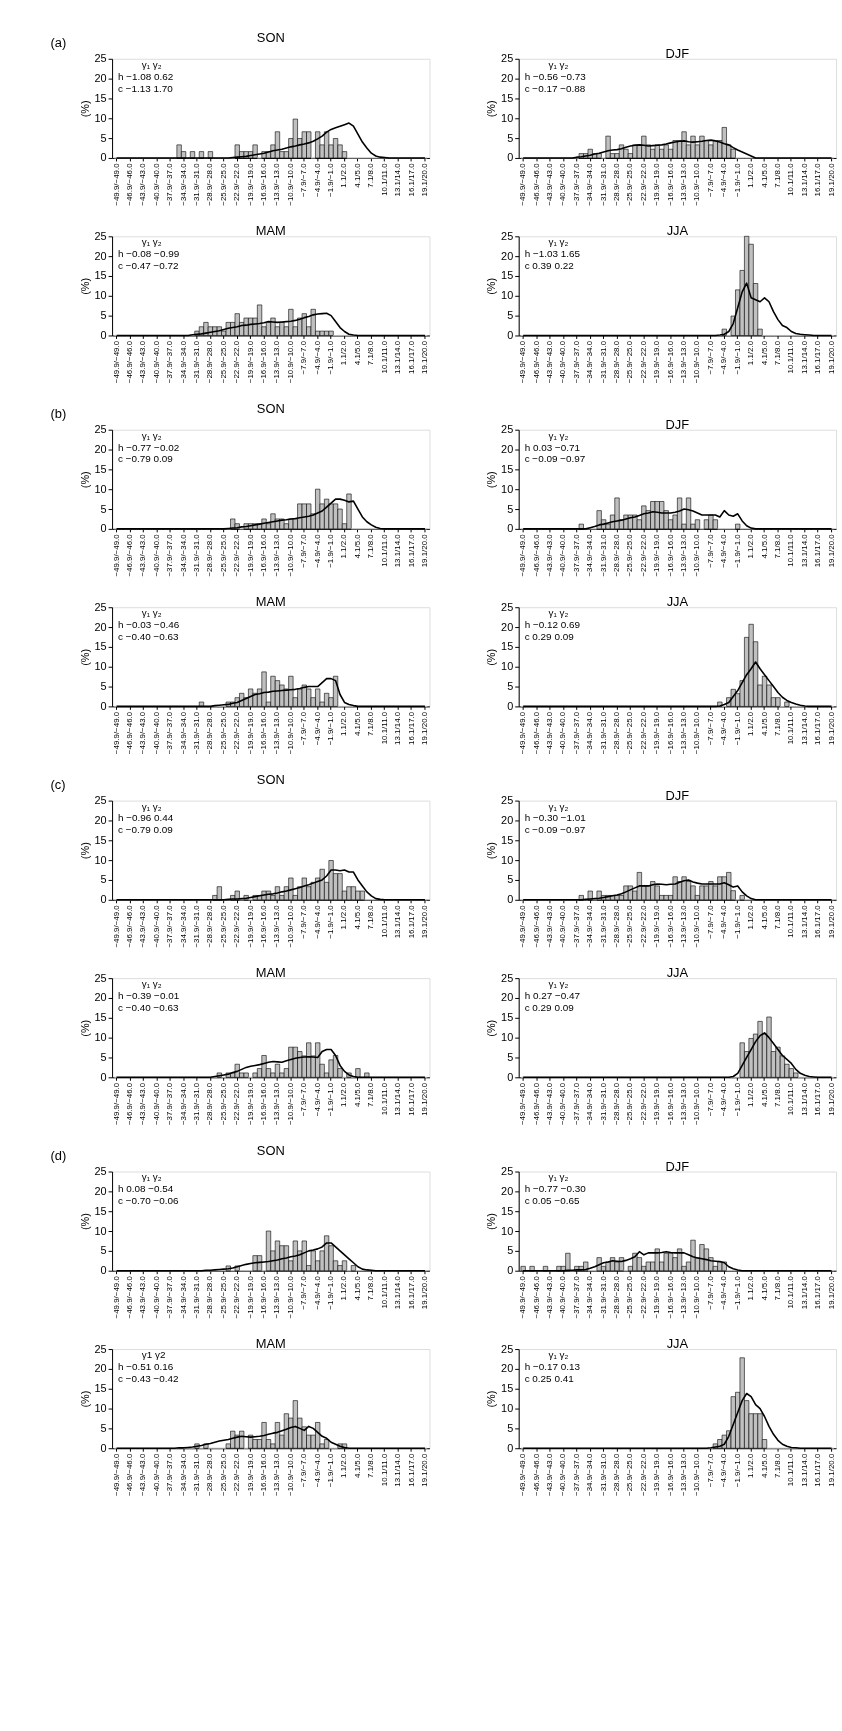 Image resolution: width=842 pixels, height=1731 pixels. Describe the element at coordinates (555, 1189) in the screenshot. I see `annotation: h −0.77 −0.30` at that location.